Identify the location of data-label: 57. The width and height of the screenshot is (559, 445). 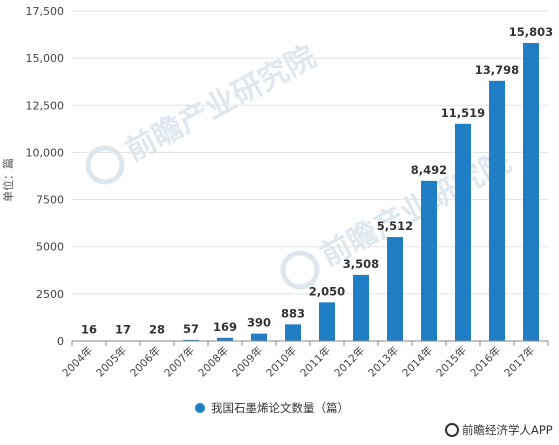
(191, 329).